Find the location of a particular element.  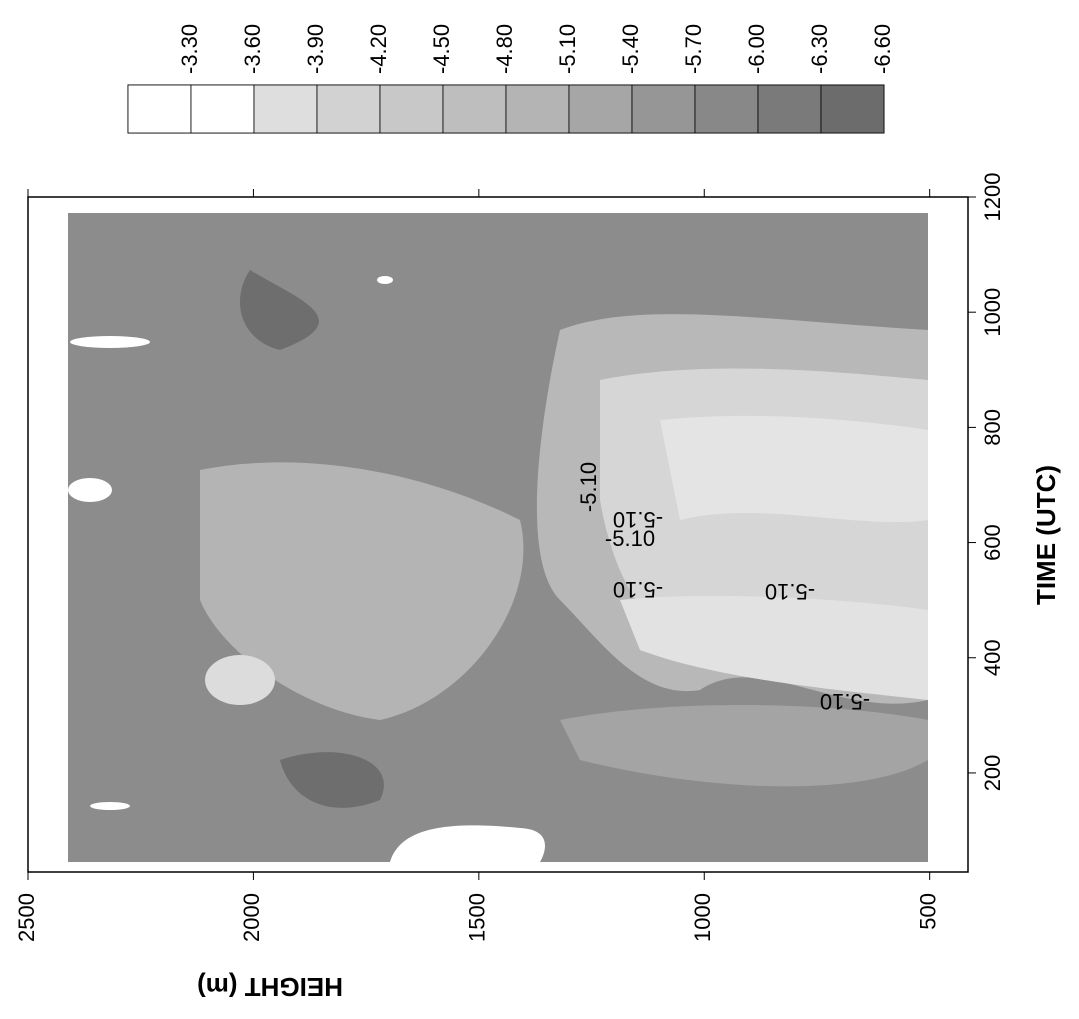

y-tick-label: 1200 is located at coordinates (992, 197).